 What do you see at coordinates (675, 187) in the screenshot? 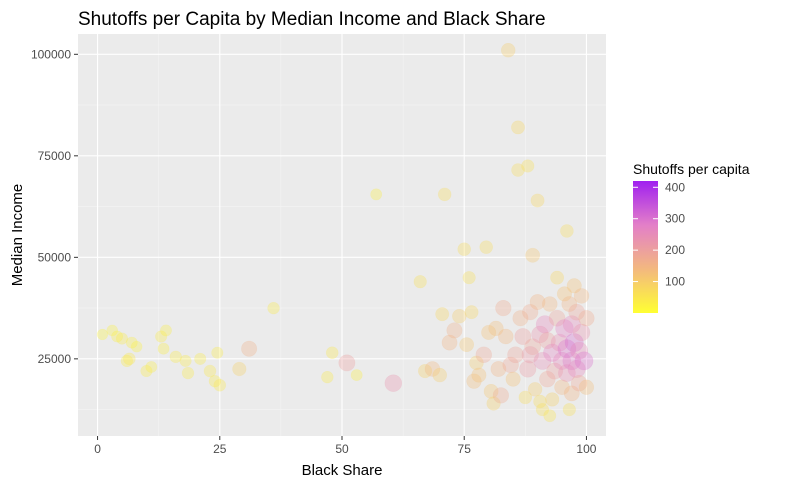
I see `legend-label: 400` at bounding box center [675, 187].